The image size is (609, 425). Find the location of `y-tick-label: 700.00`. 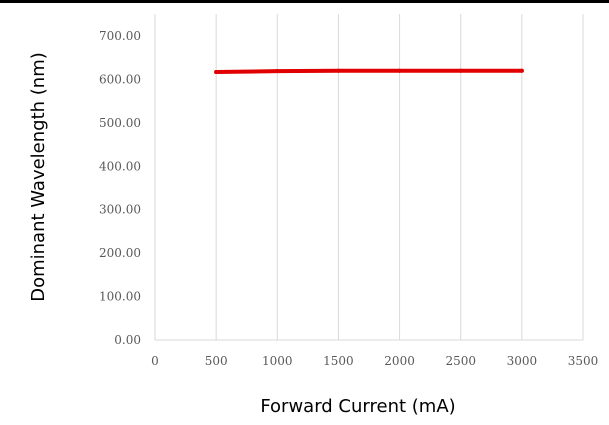

y-tick-label: 700.00 is located at coordinates (120, 36).